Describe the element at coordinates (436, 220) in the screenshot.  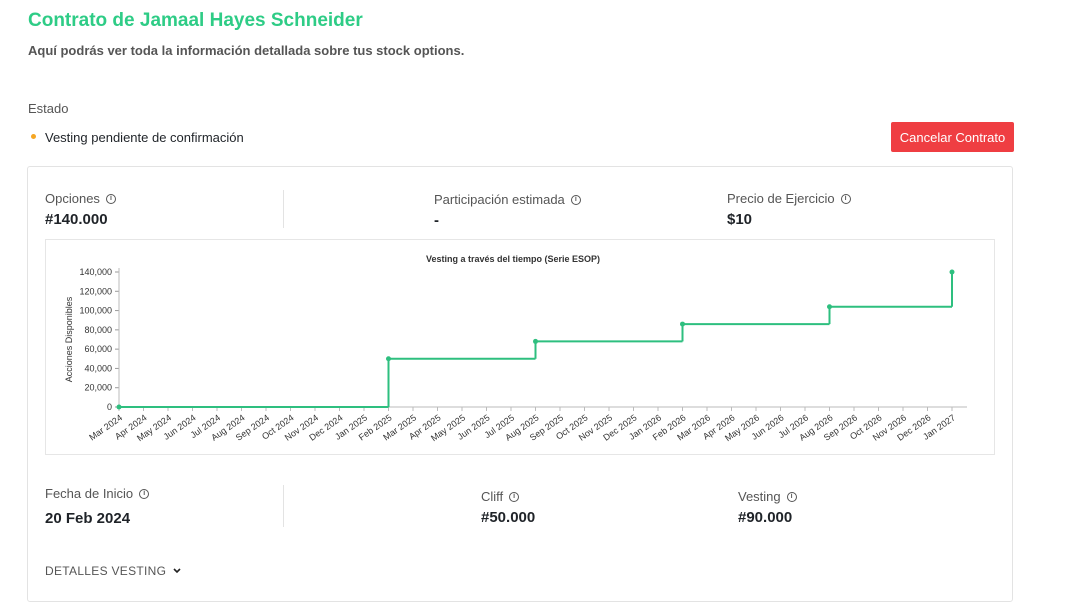
I see `stat-value: -` at that location.